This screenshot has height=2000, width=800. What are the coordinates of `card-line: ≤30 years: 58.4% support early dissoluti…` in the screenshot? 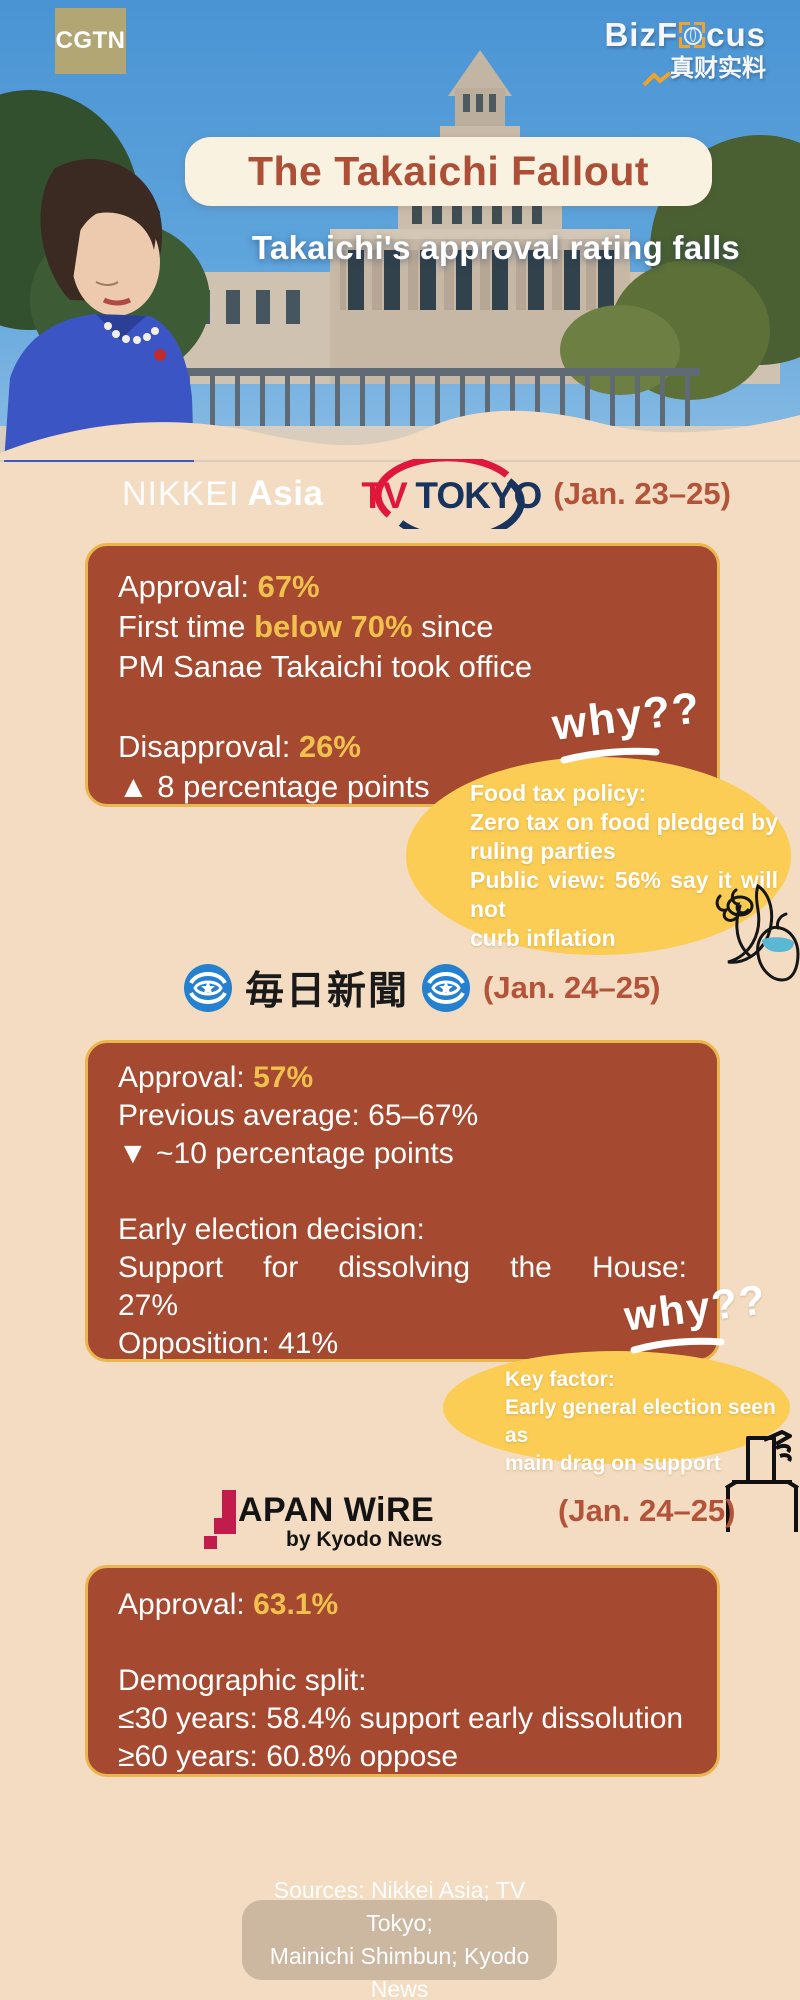 It's located at (401, 1718).